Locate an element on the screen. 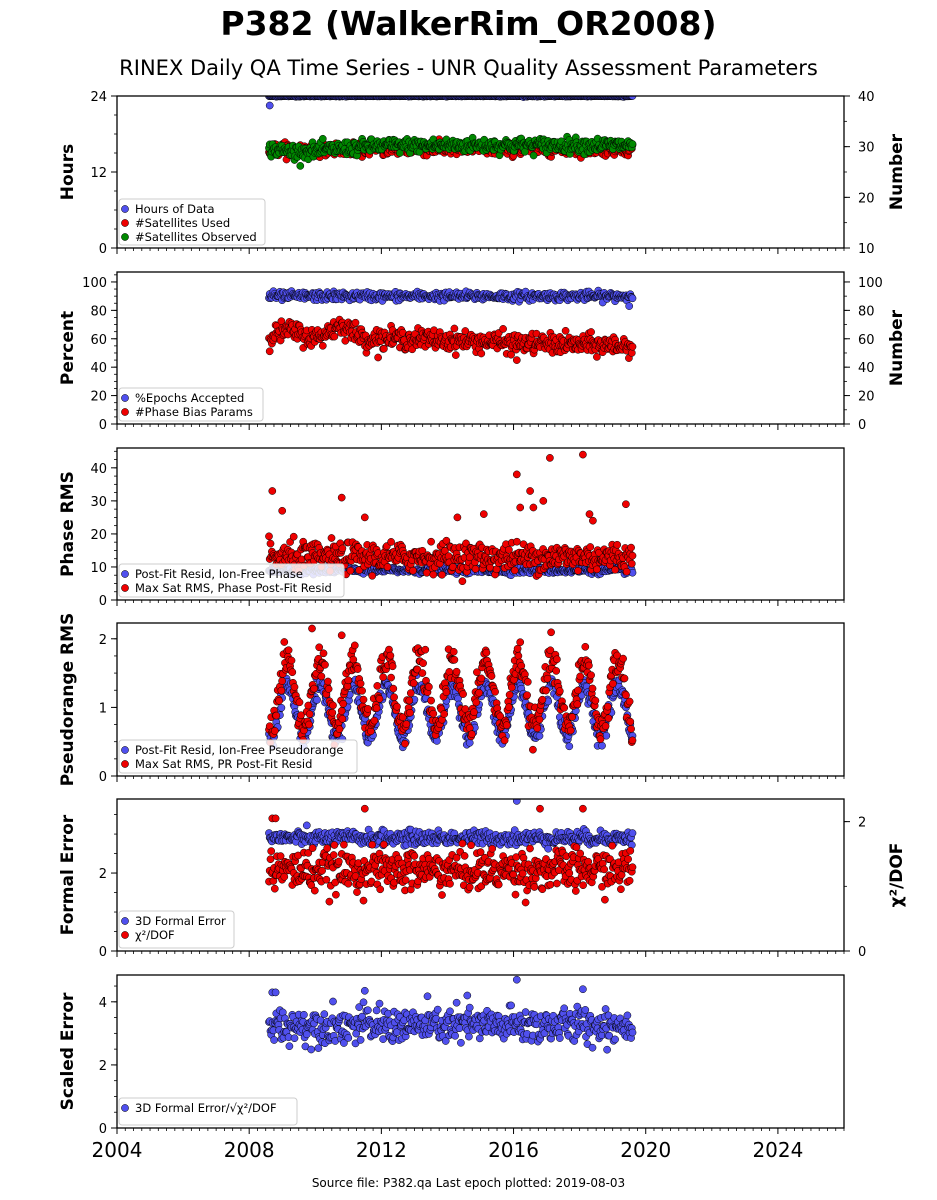 This screenshot has height=1200, width=937. data-points is located at coordinates (451, 325).